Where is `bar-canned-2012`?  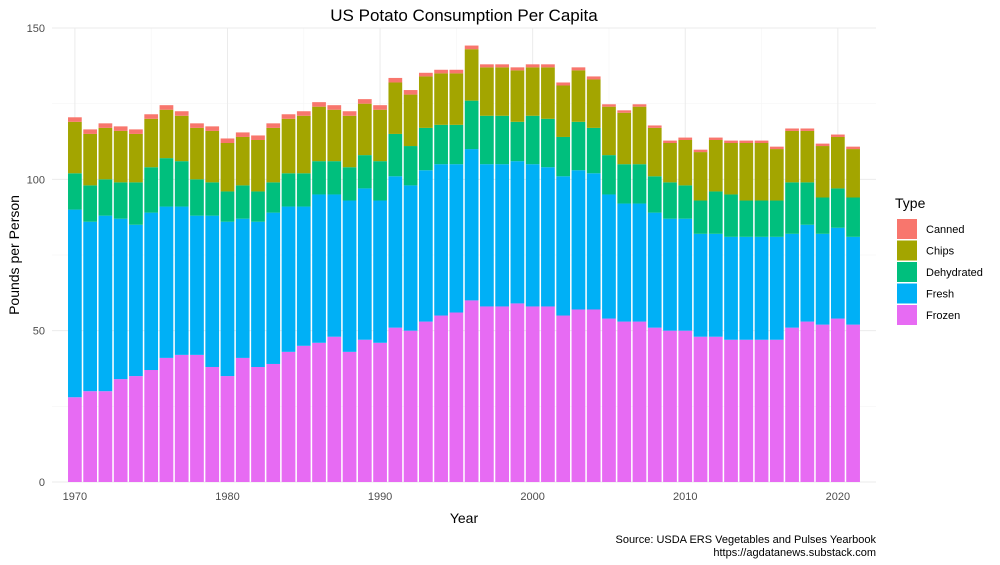
bar-canned-2012 is located at coordinates (715, 138).